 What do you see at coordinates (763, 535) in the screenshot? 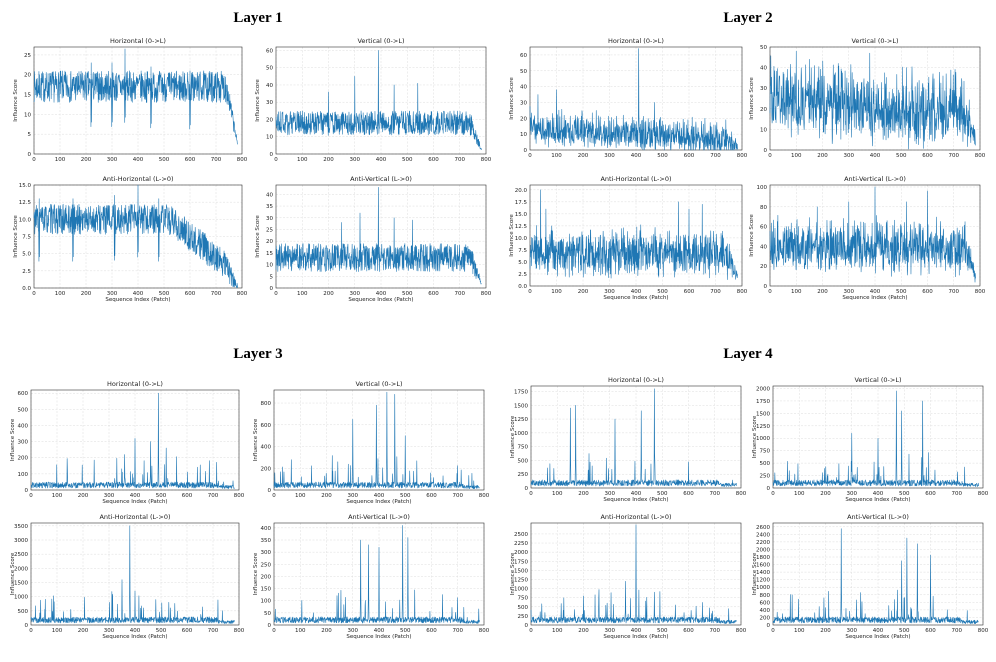
I see `y-tick-label: 2400` at bounding box center [763, 535].